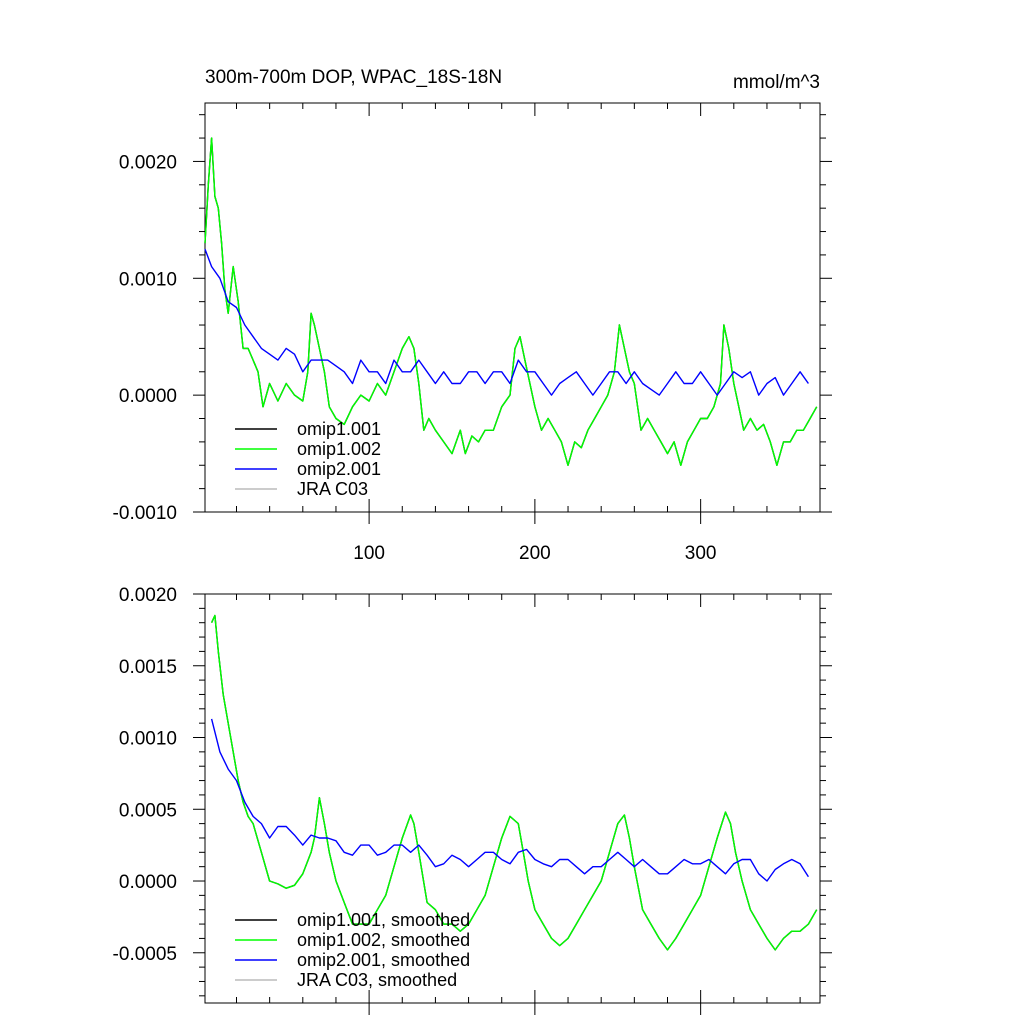 The image size is (1024, 1024). I want to click on top-legend-label: JRA C03, so click(332, 489).